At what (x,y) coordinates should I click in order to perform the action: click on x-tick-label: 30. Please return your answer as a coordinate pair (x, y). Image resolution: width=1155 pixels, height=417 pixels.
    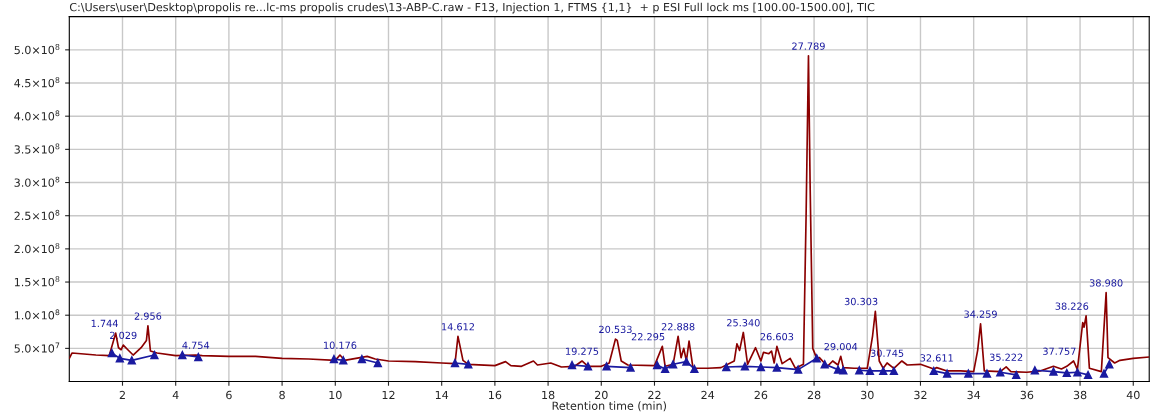
    Looking at the image, I should click on (867, 395).